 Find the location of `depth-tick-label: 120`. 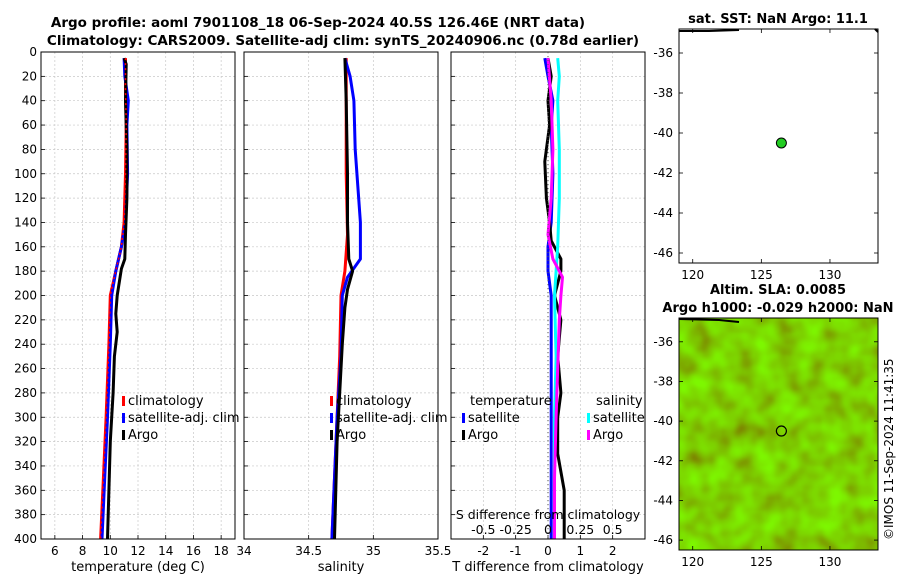

depth-tick-label: 120 is located at coordinates (25, 198).